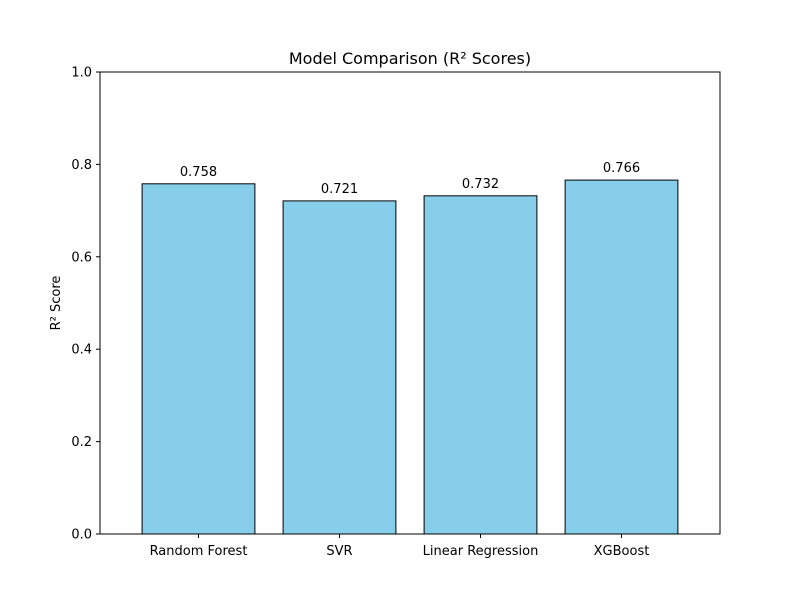 This screenshot has height=600, width=800. I want to click on y-tick-label: 0.2, so click(81, 442).